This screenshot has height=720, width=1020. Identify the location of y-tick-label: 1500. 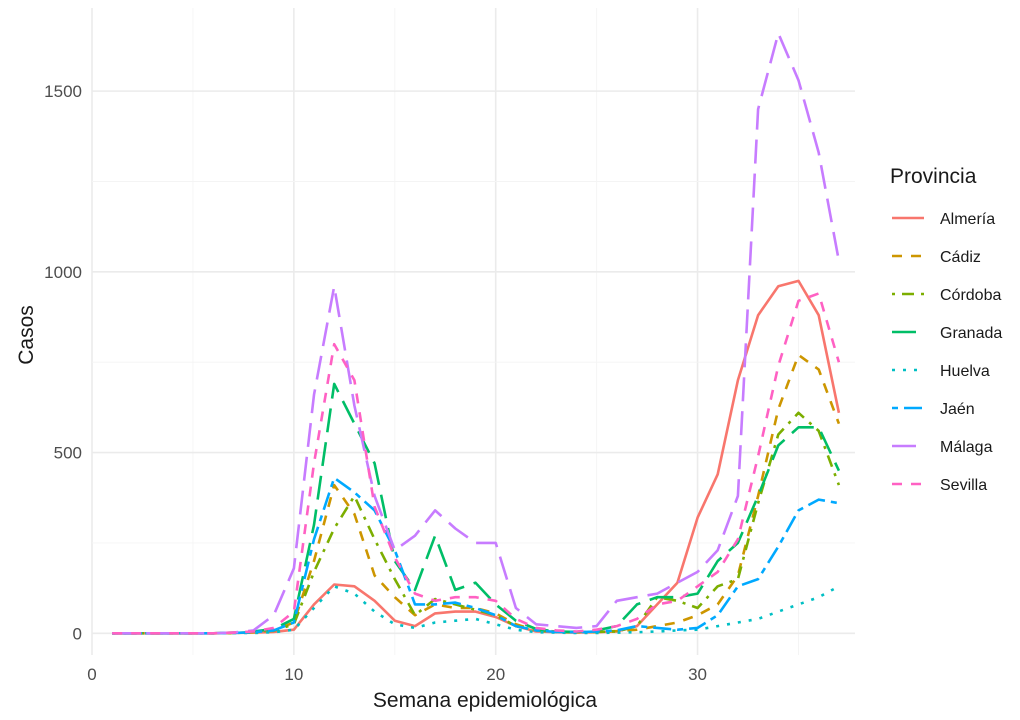
(63, 91).